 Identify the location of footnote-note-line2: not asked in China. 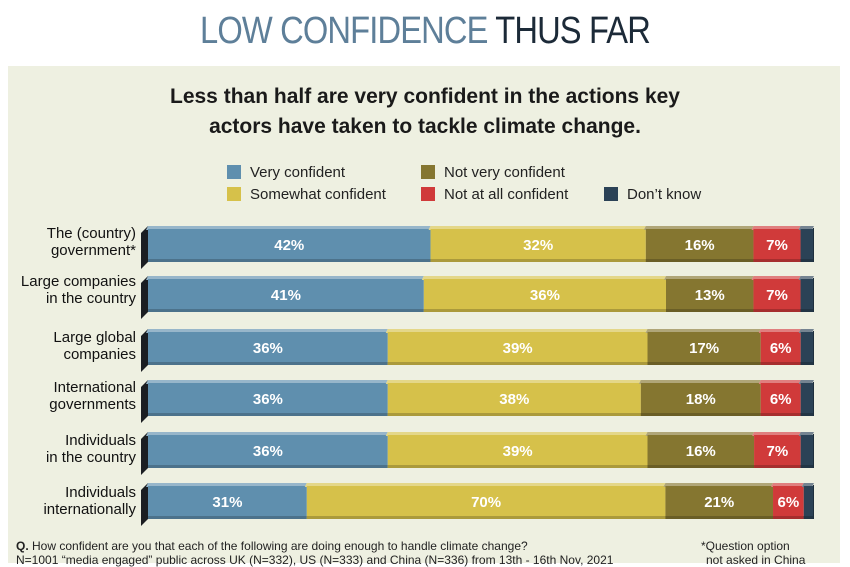
(756, 560).